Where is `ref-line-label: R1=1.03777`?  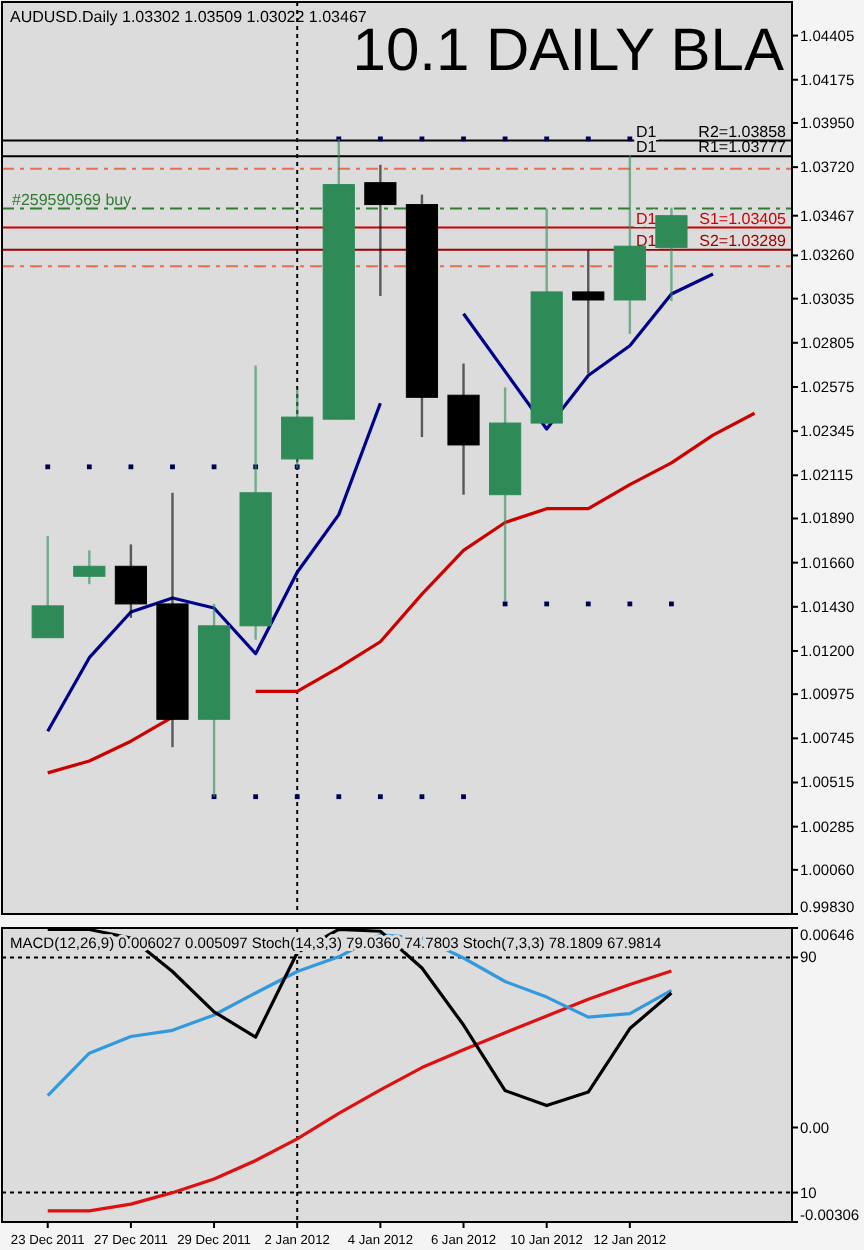
ref-line-label: R1=1.03777 is located at coordinates (743, 147).